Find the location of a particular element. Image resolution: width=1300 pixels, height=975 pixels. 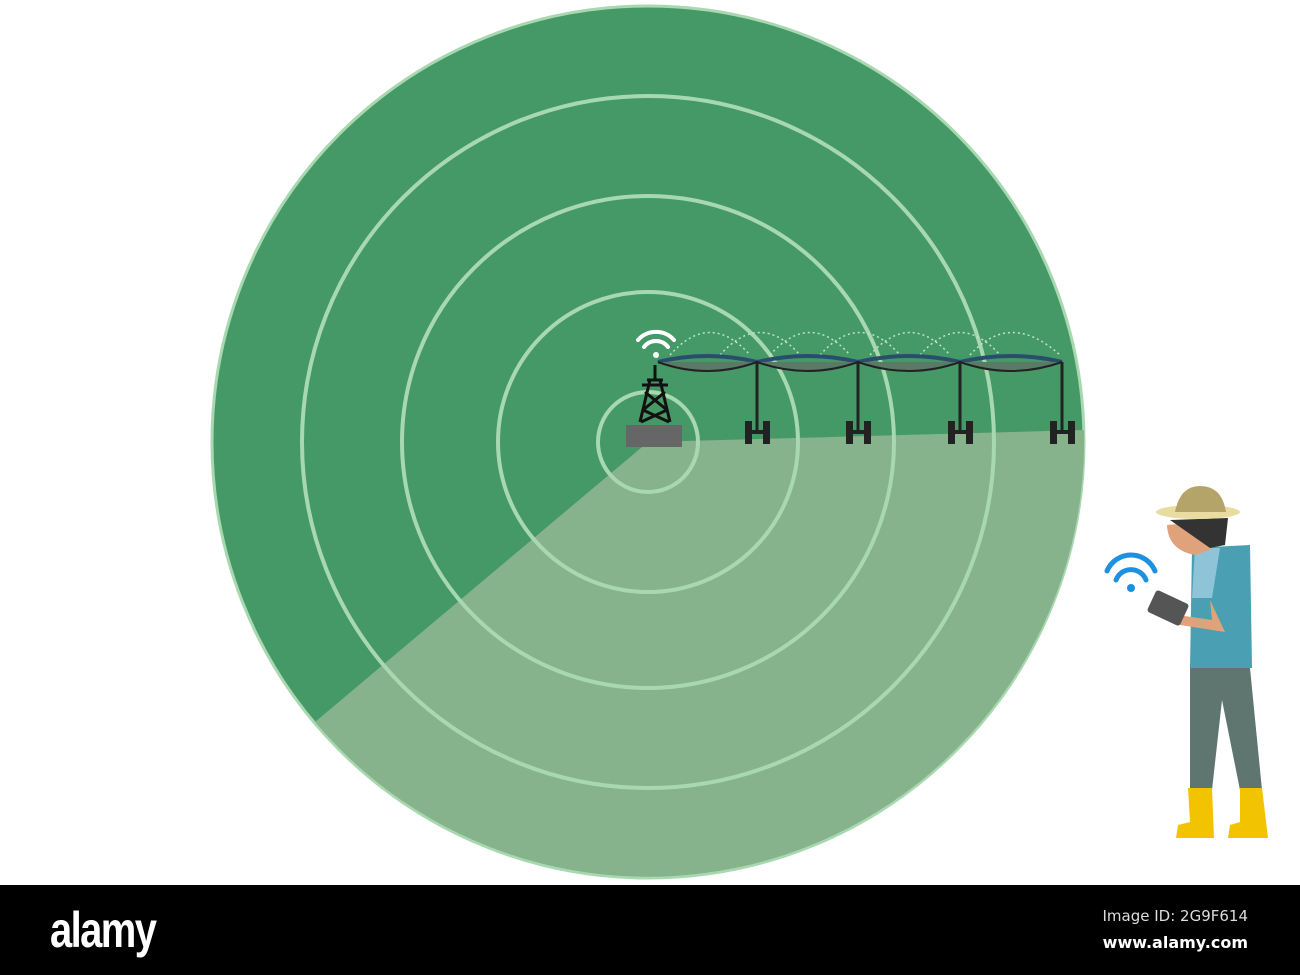

farmer-with-tablet is located at coordinates (1207, 662).